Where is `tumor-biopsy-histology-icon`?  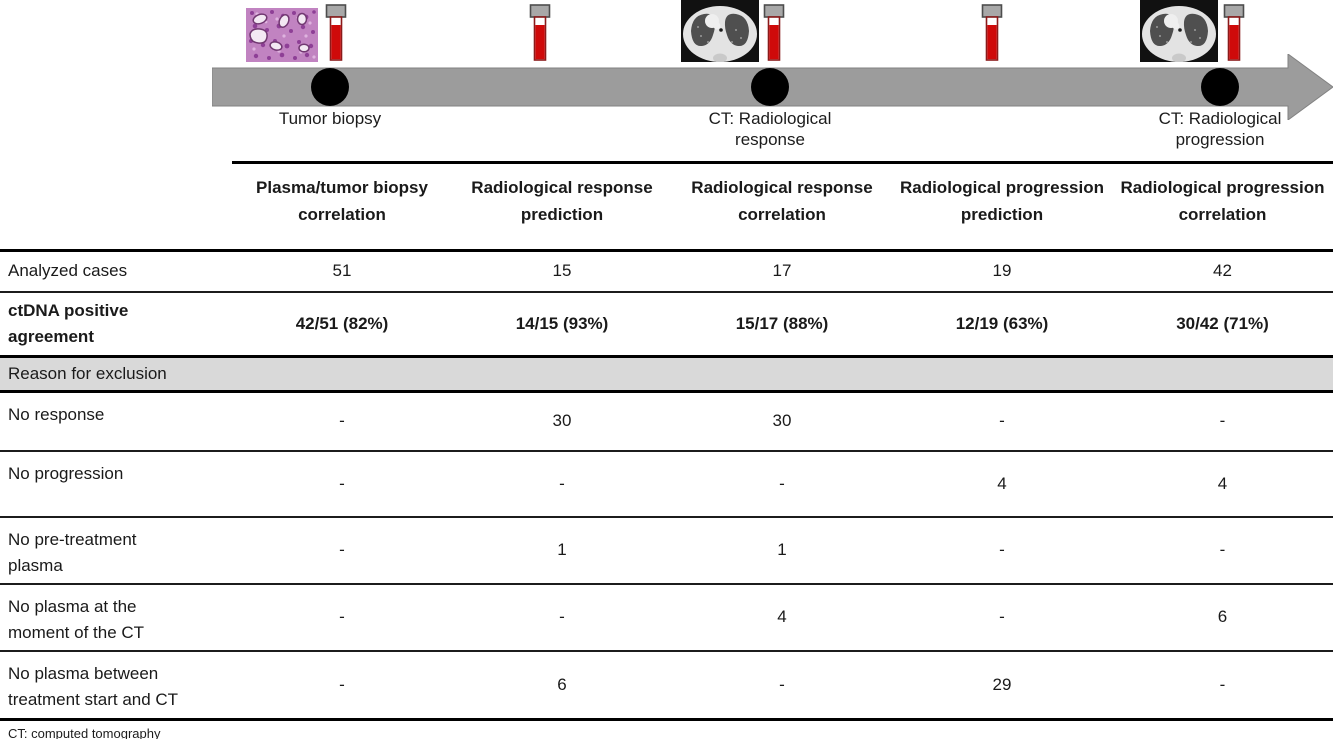 tumor-biopsy-histology-icon is located at coordinates (282, 35).